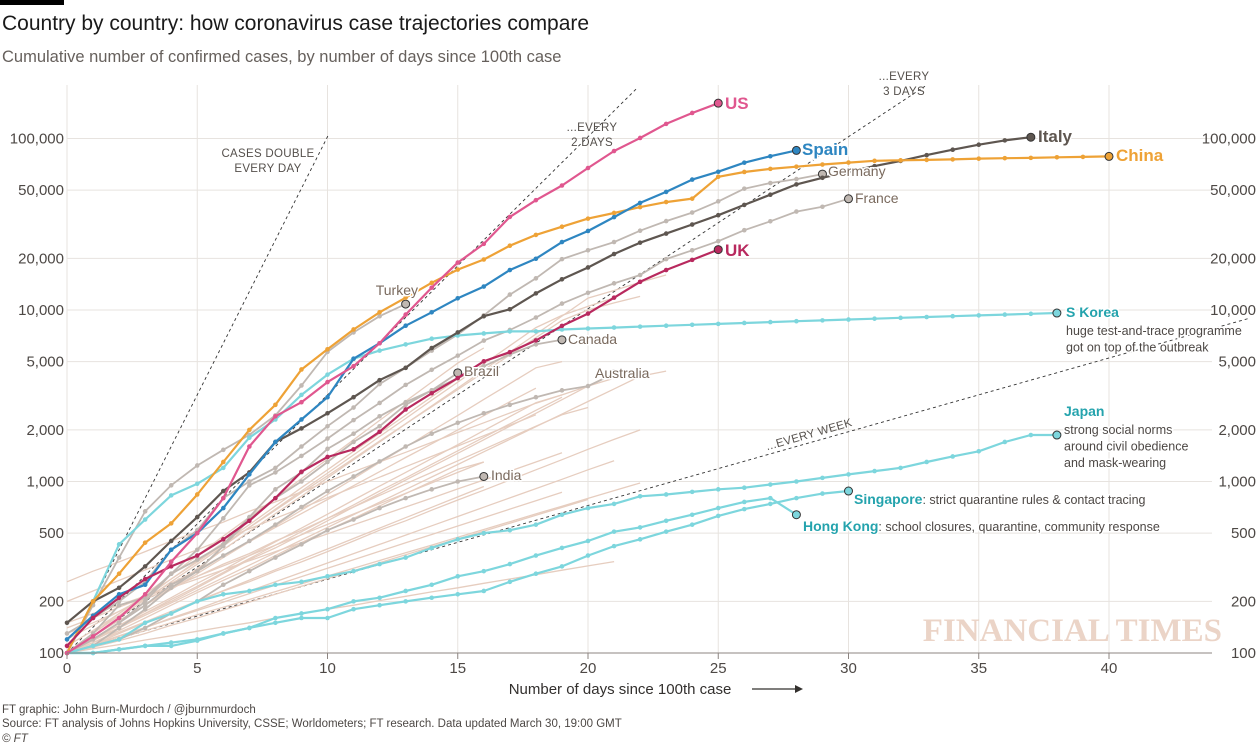  I want to click on doubling-line, so click(197, 394).